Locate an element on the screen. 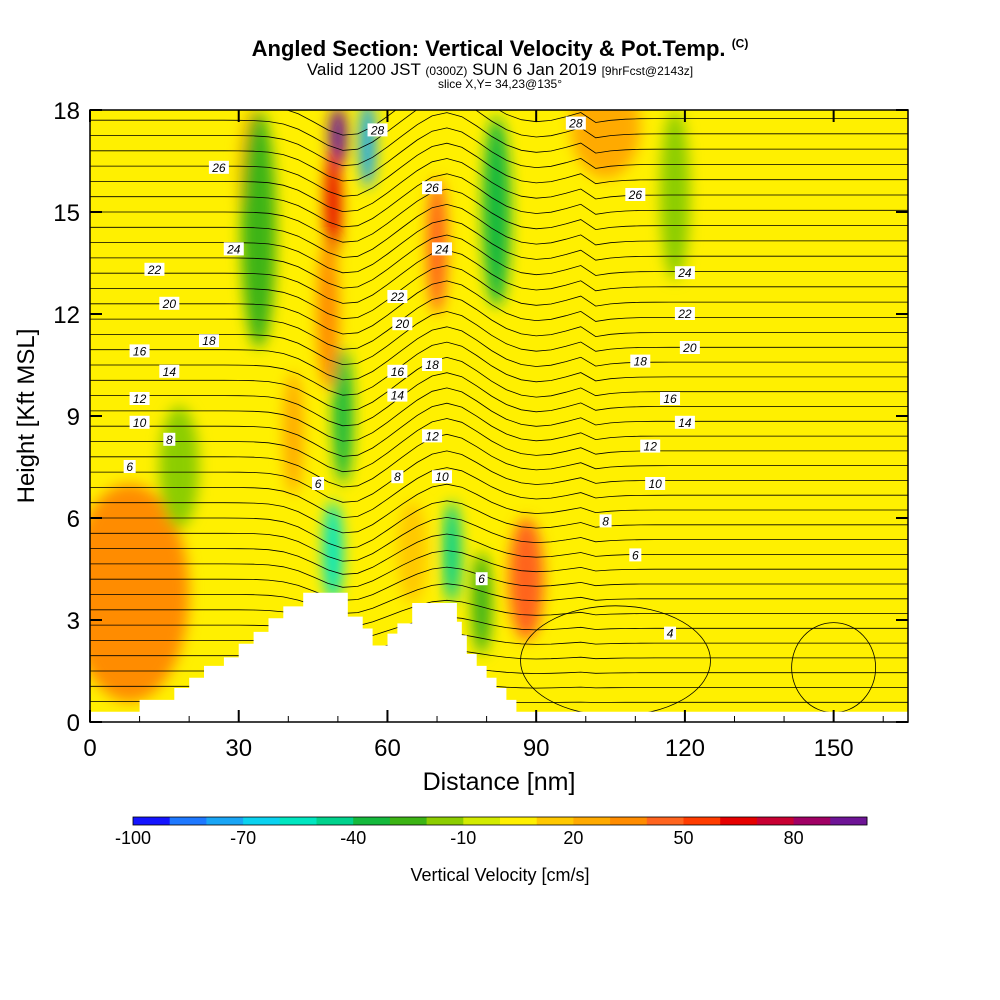 The image size is (1000, 1000). valid-time: Valid 1200 JST is located at coordinates (363, 69).